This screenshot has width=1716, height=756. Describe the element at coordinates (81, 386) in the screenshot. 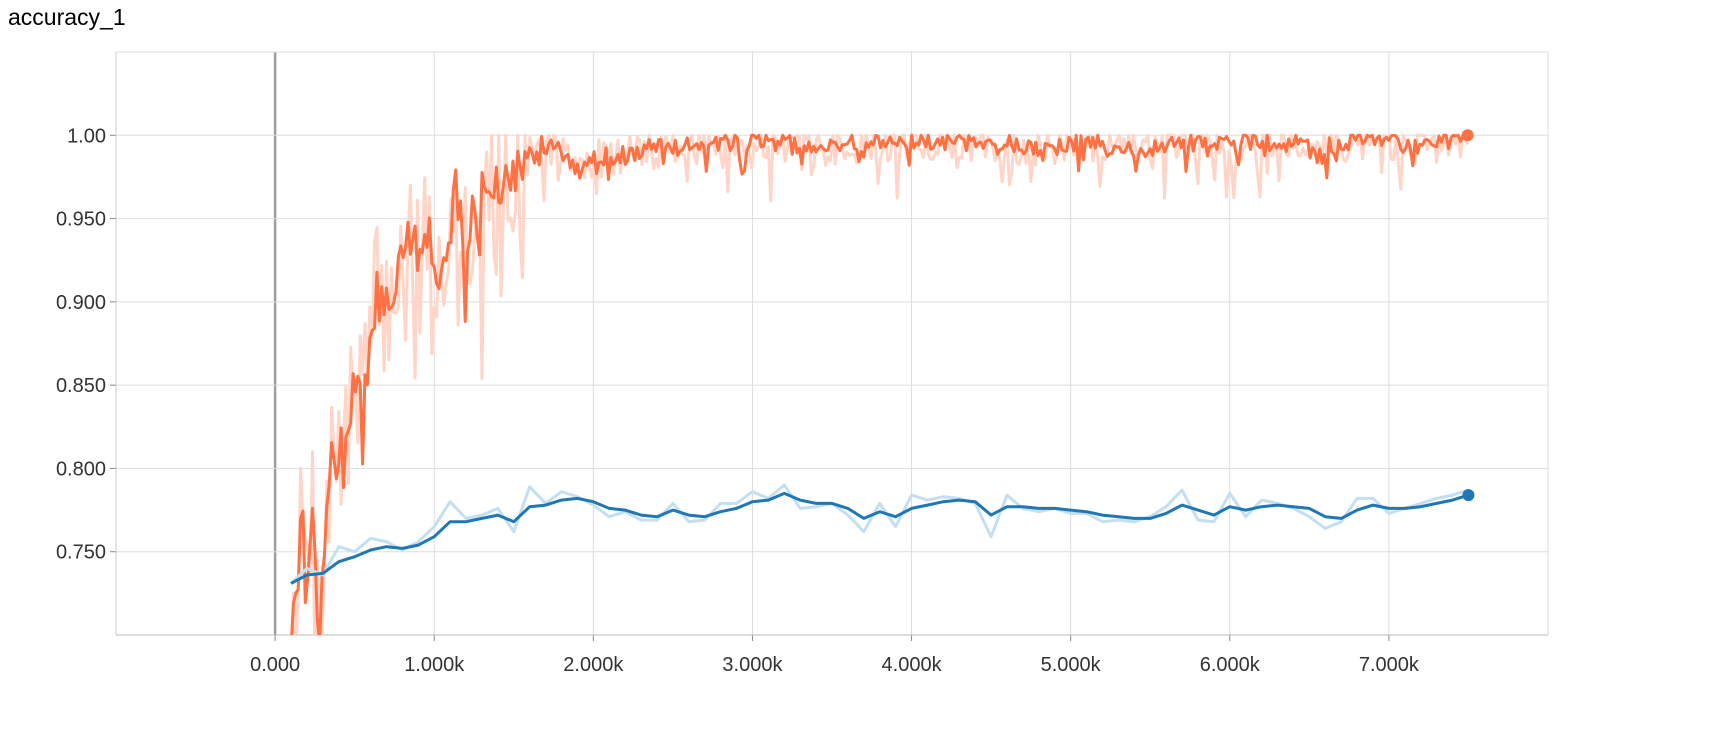

I see `y-tick-label: 0.850` at that location.